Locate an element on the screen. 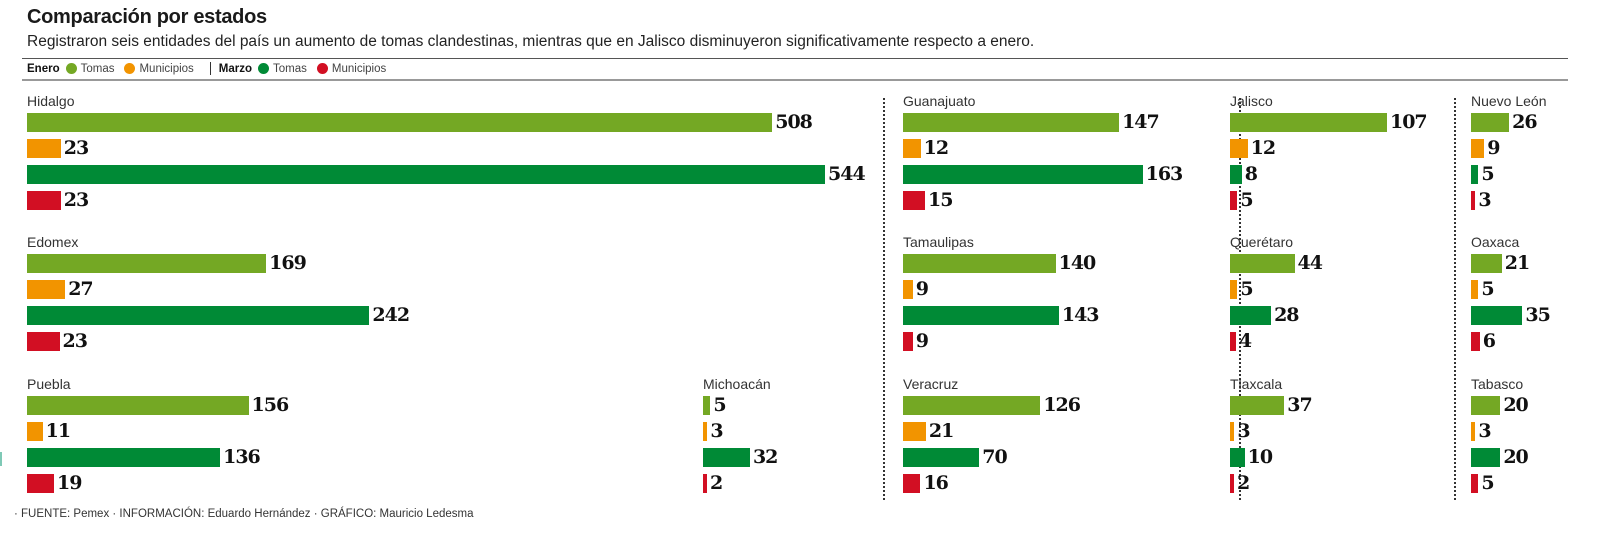 This screenshot has height=535, width=1600. state-label: Puebla is located at coordinates (49, 384).